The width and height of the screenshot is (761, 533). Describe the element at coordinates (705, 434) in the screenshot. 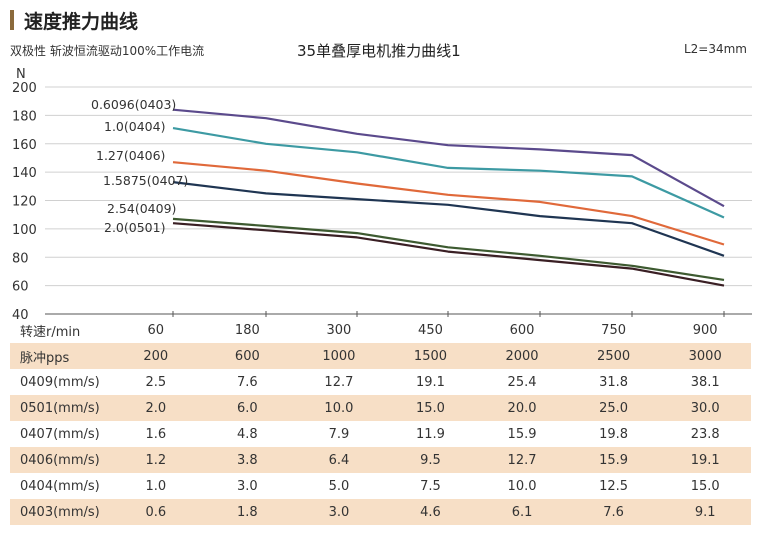

I see `table-cell: 23.8` at that location.